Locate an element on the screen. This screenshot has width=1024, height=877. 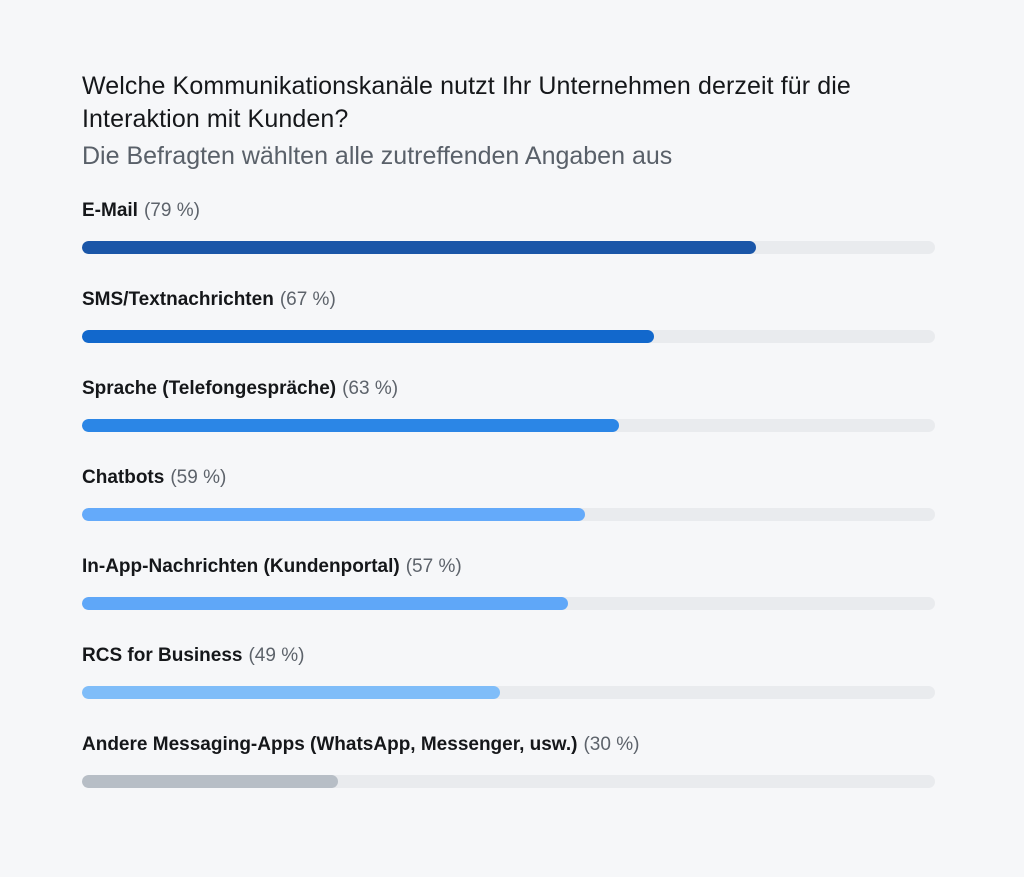
bar-label: RCS for Business (49 %) is located at coordinates (193, 656).